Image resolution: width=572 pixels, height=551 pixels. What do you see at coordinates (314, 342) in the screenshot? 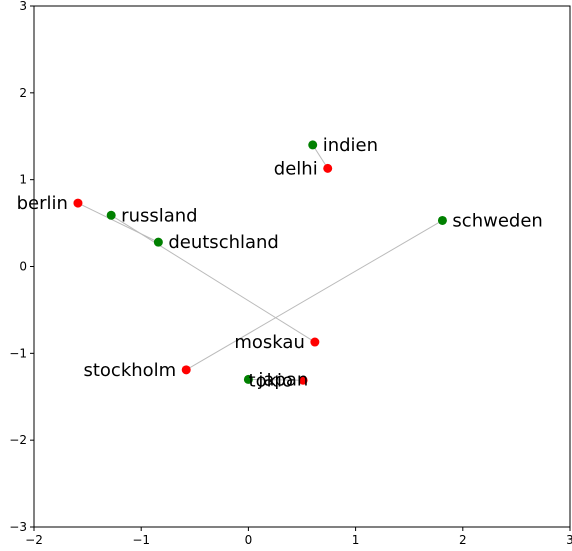
I see `point-moskau` at bounding box center [314, 342].